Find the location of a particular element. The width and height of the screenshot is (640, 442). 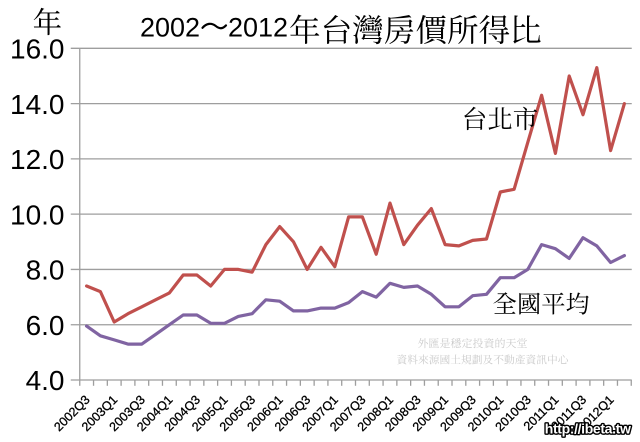

svg-text: 2012 is located at coordinates (258, 28).